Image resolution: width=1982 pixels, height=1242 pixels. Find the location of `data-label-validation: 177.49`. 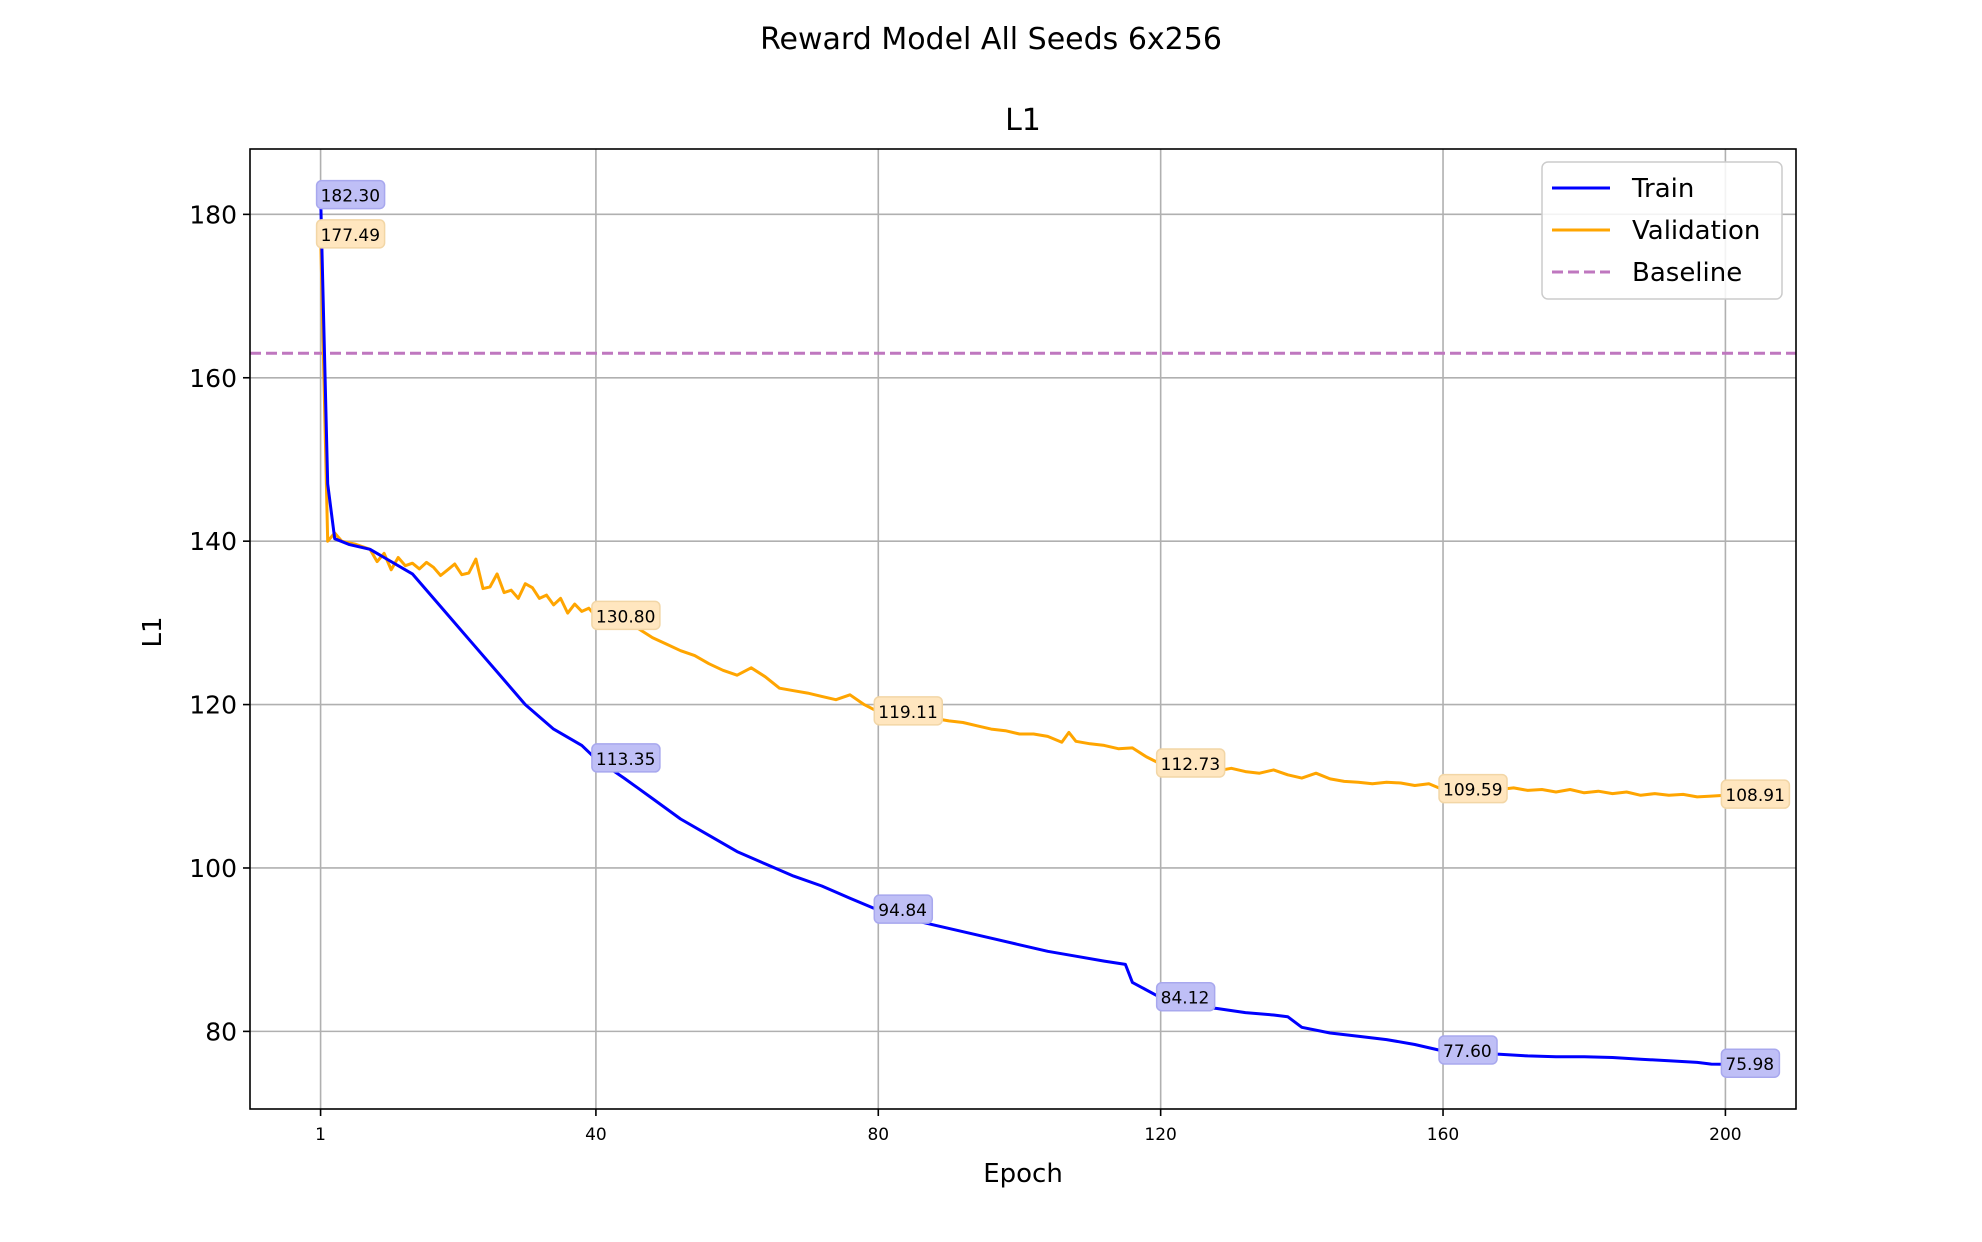

data-label-validation: 177.49 is located at coordinates (350, 234).